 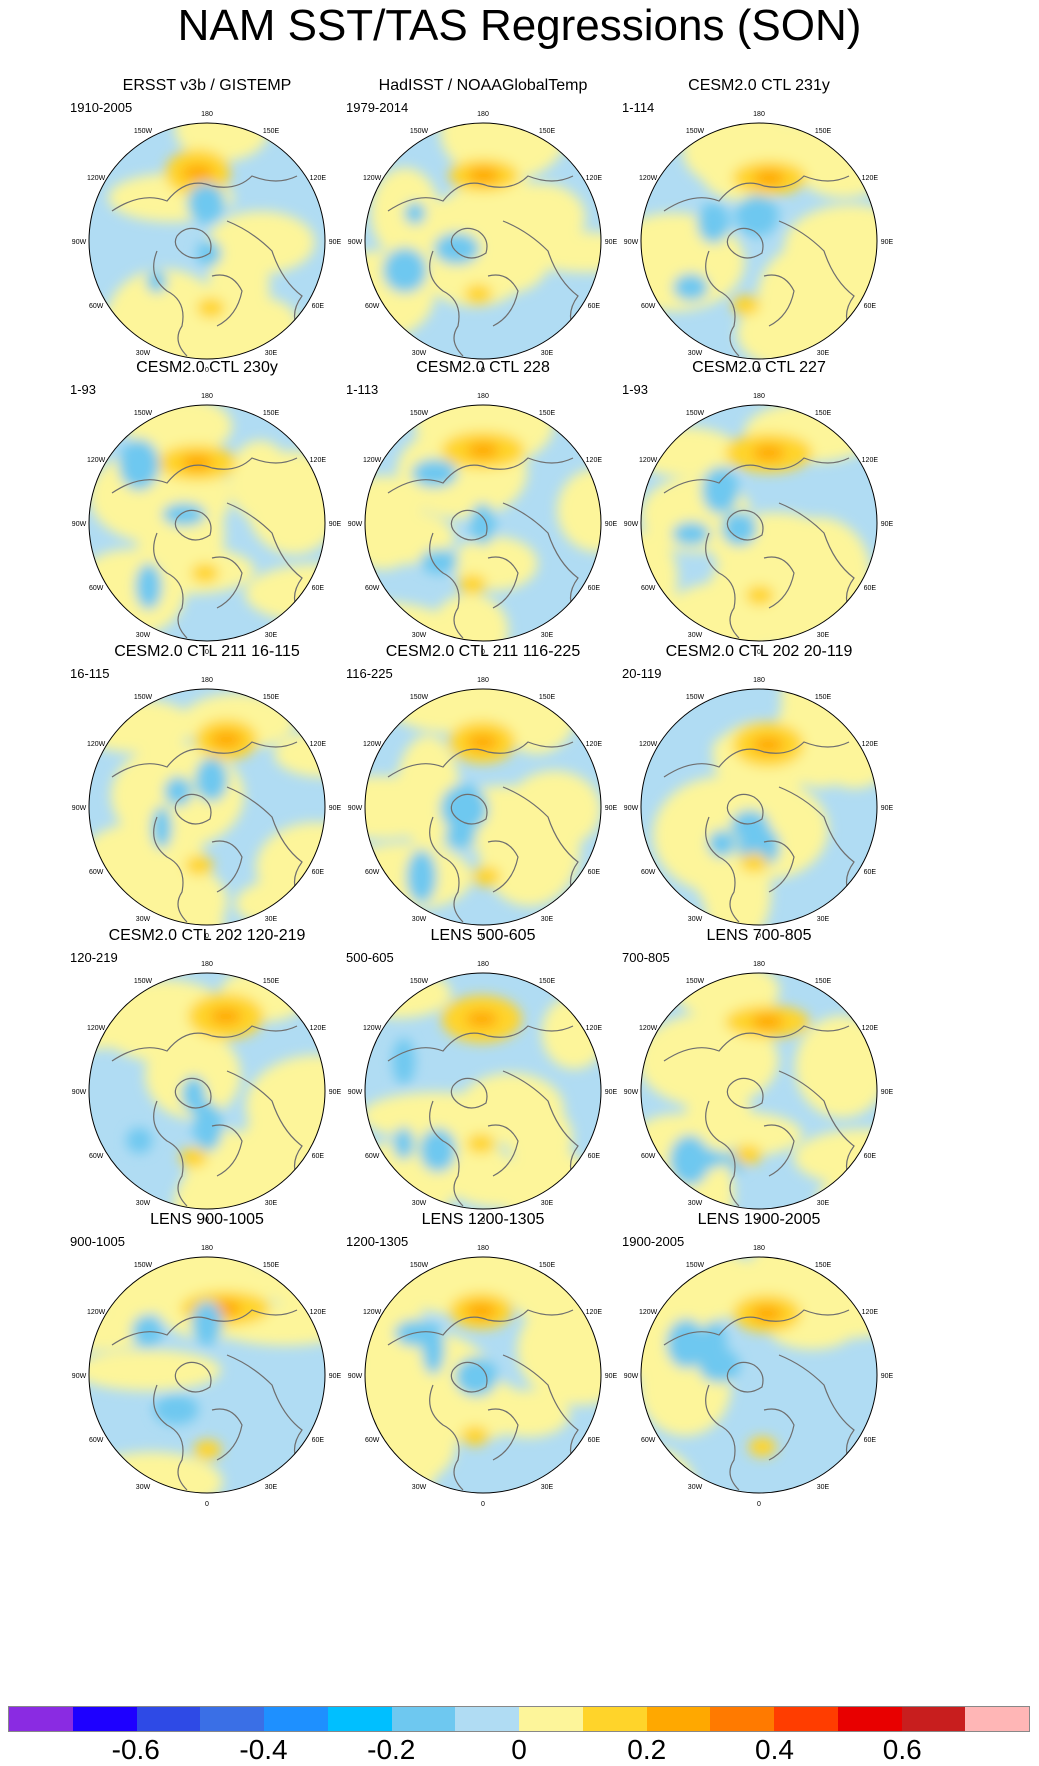 I want to click on period-label: 900-1005, so click(x=97, y=1241).